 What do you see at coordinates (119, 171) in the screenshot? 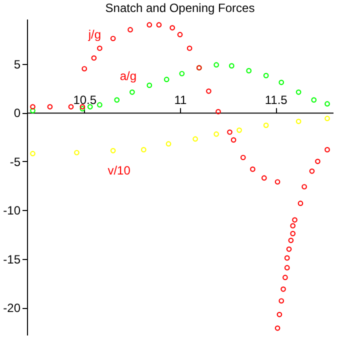
I see `series-label: v/10` at bounding box center [119, 171].